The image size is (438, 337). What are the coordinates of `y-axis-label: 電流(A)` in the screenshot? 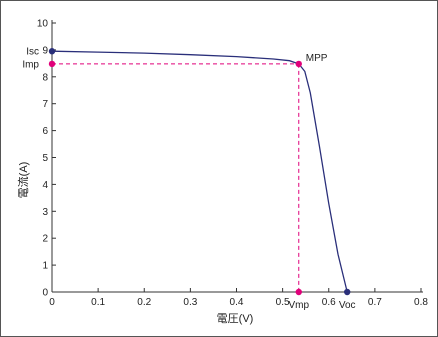 It's located at (23, 180).